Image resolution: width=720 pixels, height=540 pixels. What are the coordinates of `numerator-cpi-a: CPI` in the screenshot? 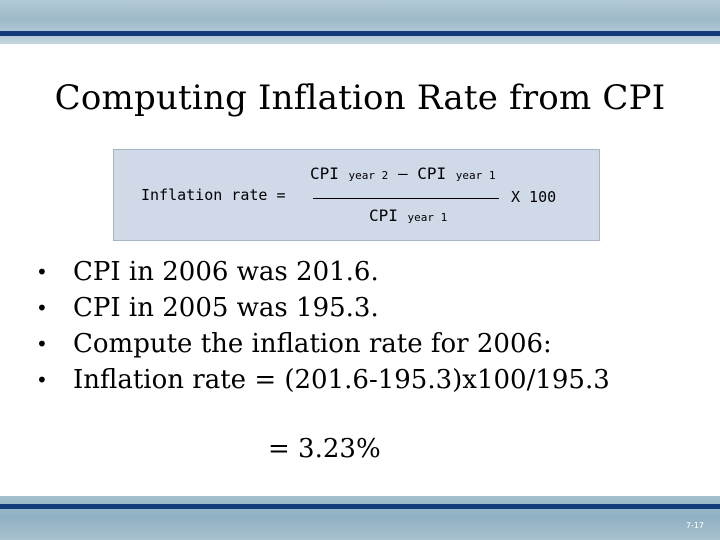 It's located at (324, 173).